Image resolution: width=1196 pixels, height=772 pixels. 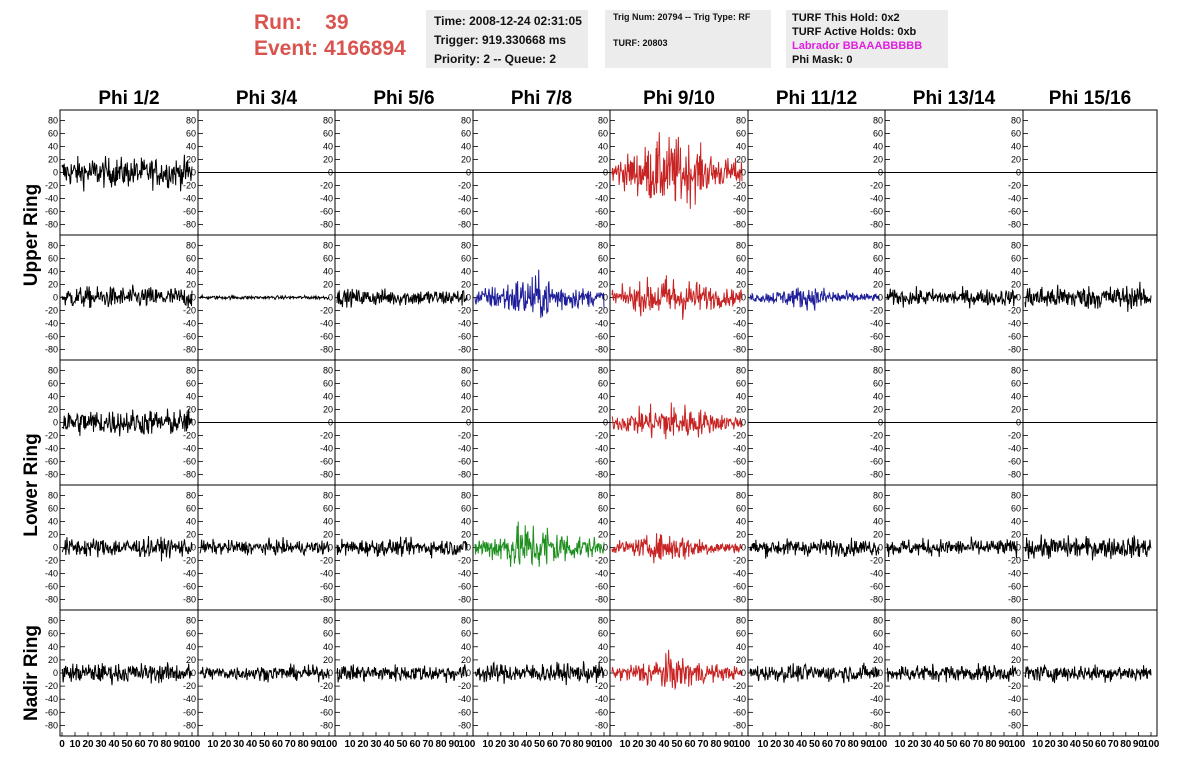 I want to click on ring-label: Lower Ring, so click(x=31, y=484).